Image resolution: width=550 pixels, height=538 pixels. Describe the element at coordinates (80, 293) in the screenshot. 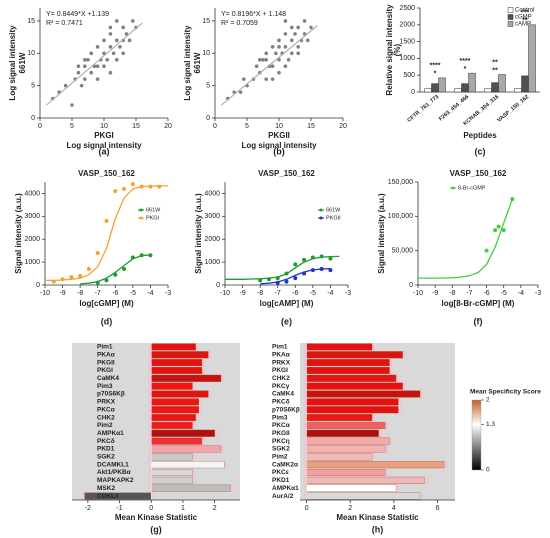

I see `x-tick-label: -8` at that location.